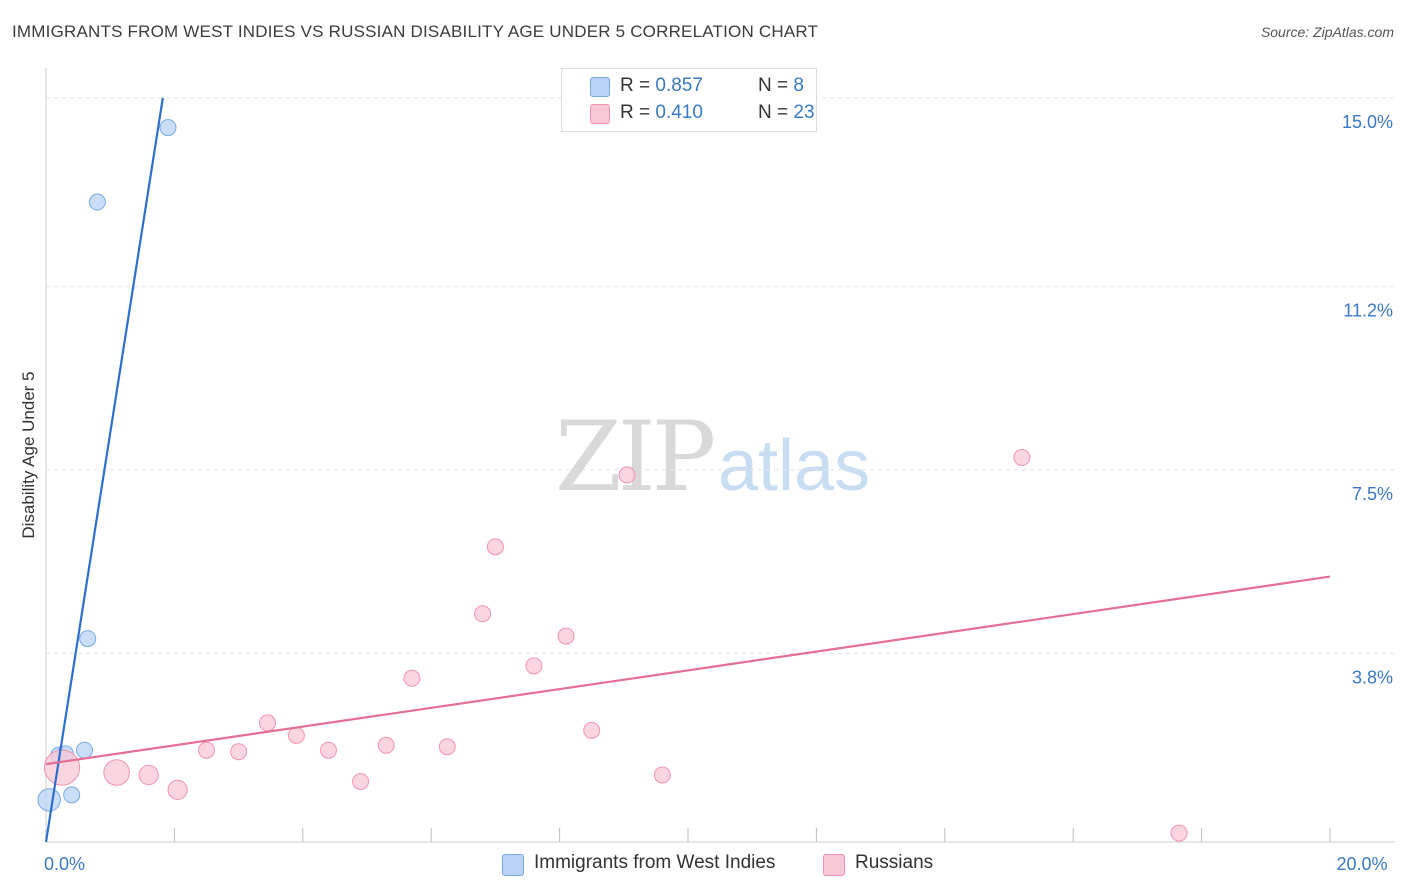  I want to click on stats-legend: R = 0.857 N = 8 R = 0.410 N = 23, so click(689, 100).